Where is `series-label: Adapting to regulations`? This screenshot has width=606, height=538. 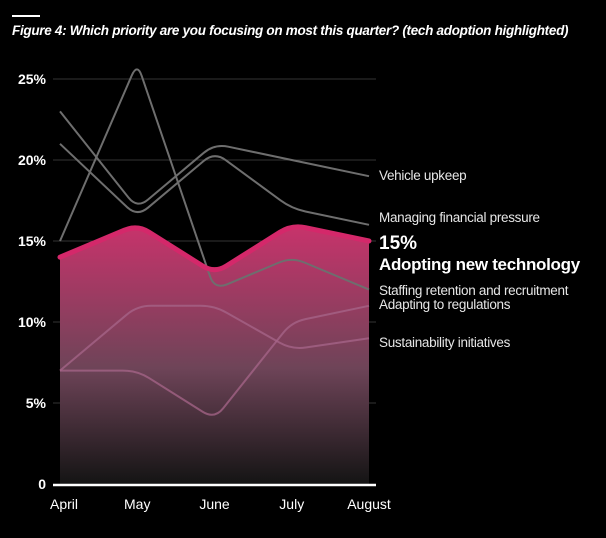 series-label: Adapting to regulations is located at coordinates (445, 304).